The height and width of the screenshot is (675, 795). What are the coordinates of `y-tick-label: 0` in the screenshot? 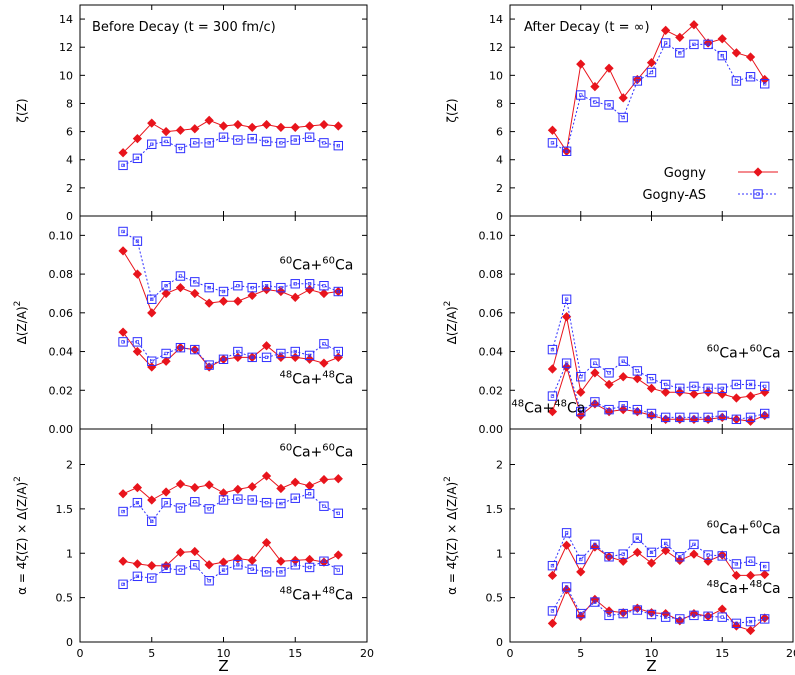 It's located at (69, 216).